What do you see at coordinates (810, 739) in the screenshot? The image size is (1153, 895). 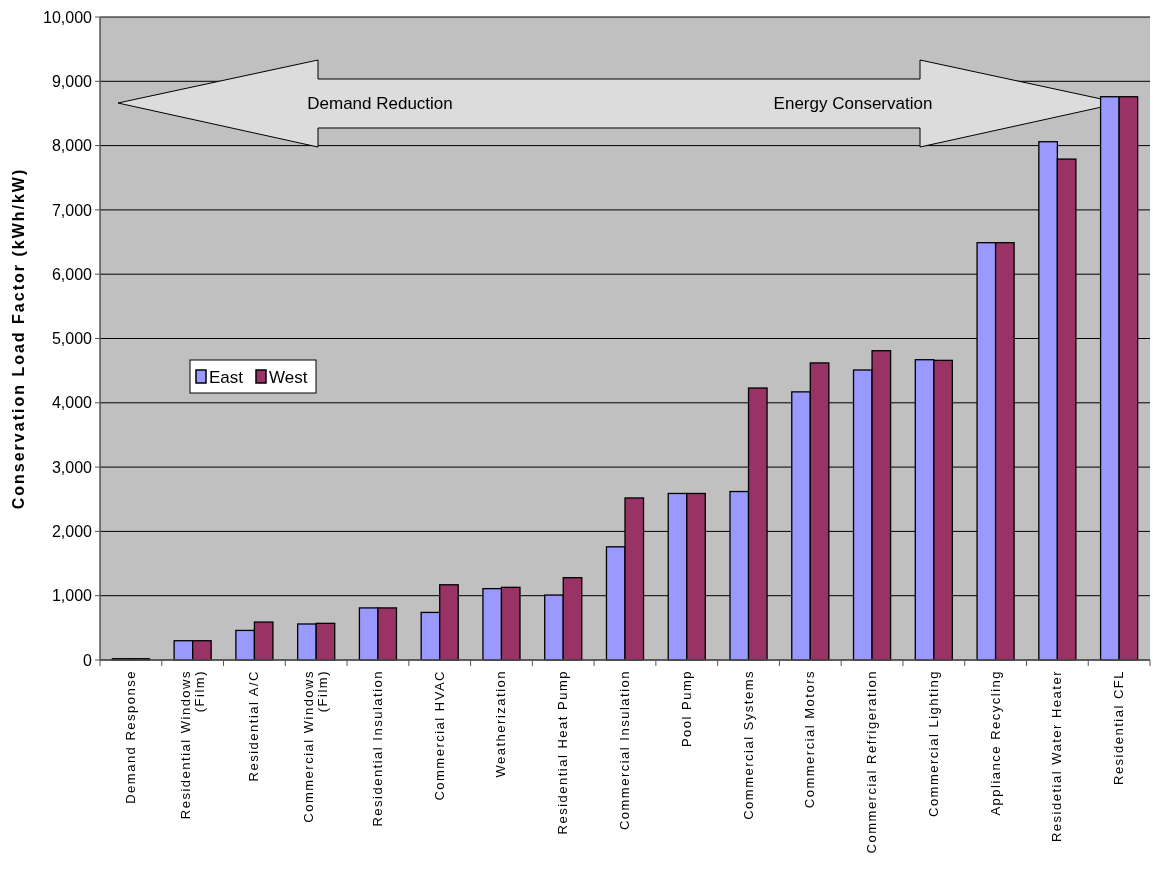 I see `x-tick-label: Commercial Motors` at bounding box center [810, 739].